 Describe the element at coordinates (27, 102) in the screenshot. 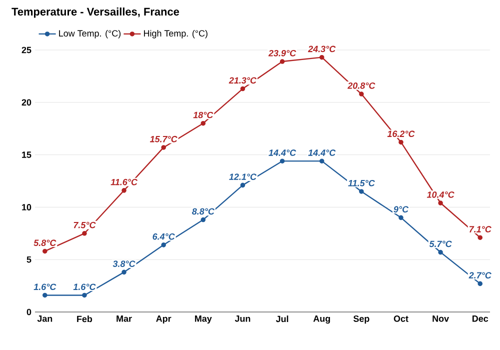

I see `y-tick-label: 20` at that location.